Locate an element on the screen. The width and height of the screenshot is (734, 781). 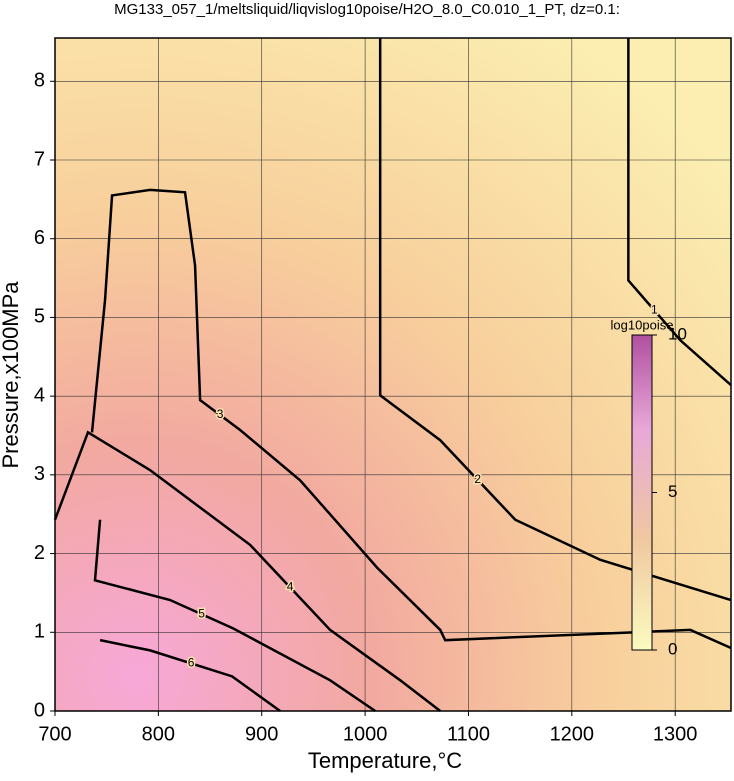
y-tick-label: 1 is located at coordinates (39, 632).